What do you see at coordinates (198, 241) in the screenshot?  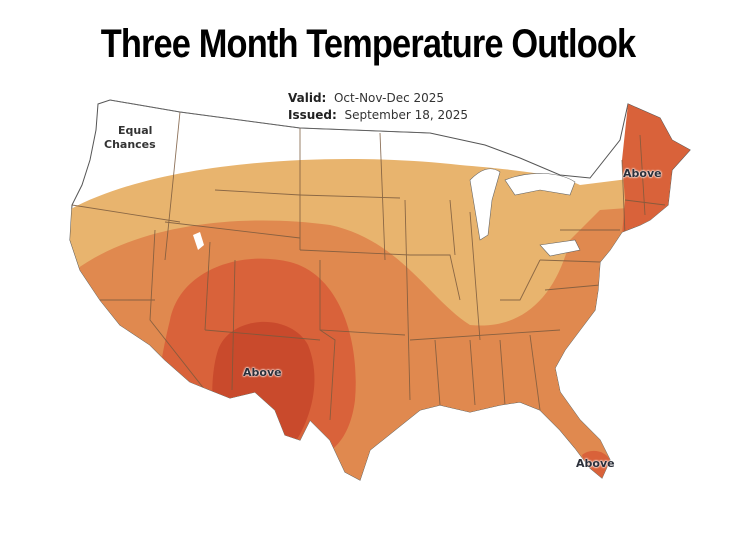 I see `great-salt-lake` at bounding box center [198, 241].